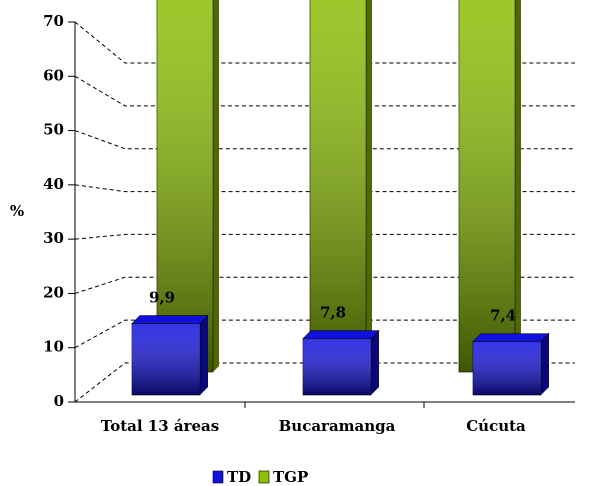 The width and height of the screenshot is (601, 486). Describe the element at coordinates (290, 477) in the screenshot. I see `legend-label: TGP` at that location.